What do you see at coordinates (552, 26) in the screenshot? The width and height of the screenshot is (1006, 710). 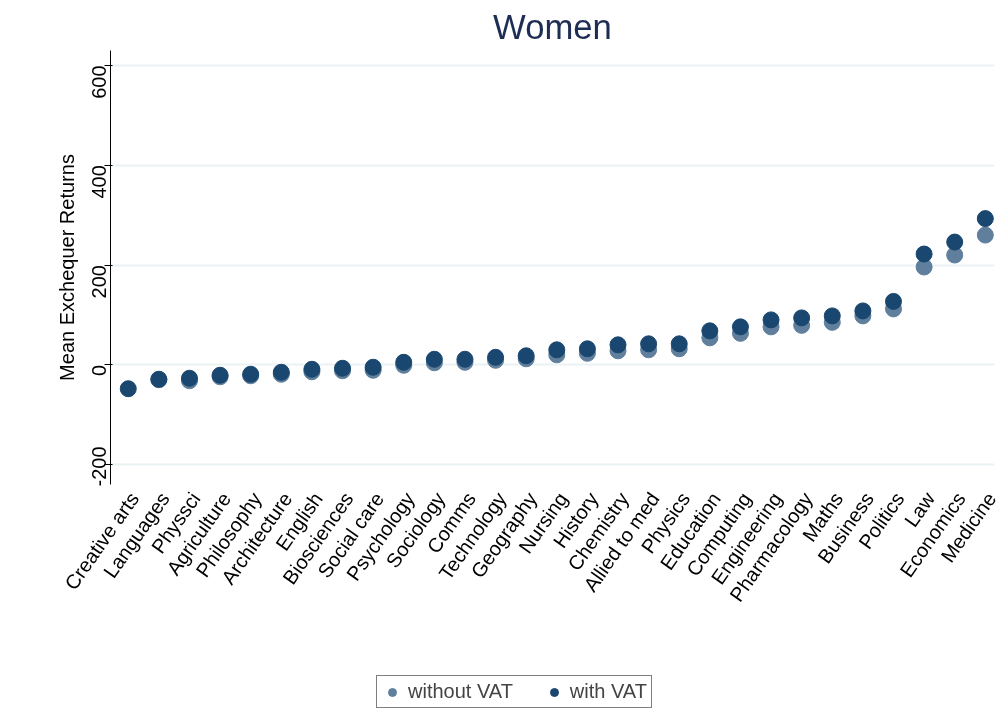 I see `chart-title: Women` at bounding box center [552, 26].